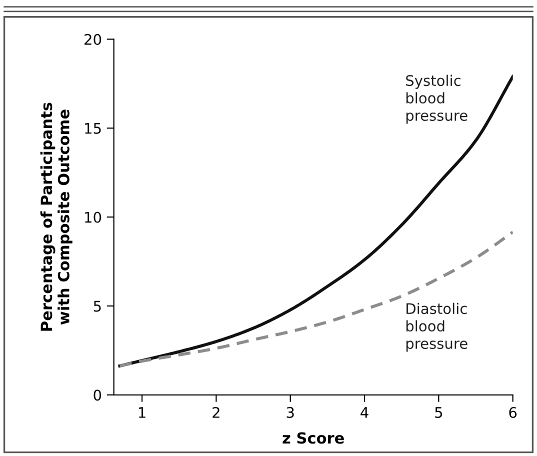  Describe the element at coordinates (97, 306) in the screenshot. I see `y-tick-label: 5` at that location.